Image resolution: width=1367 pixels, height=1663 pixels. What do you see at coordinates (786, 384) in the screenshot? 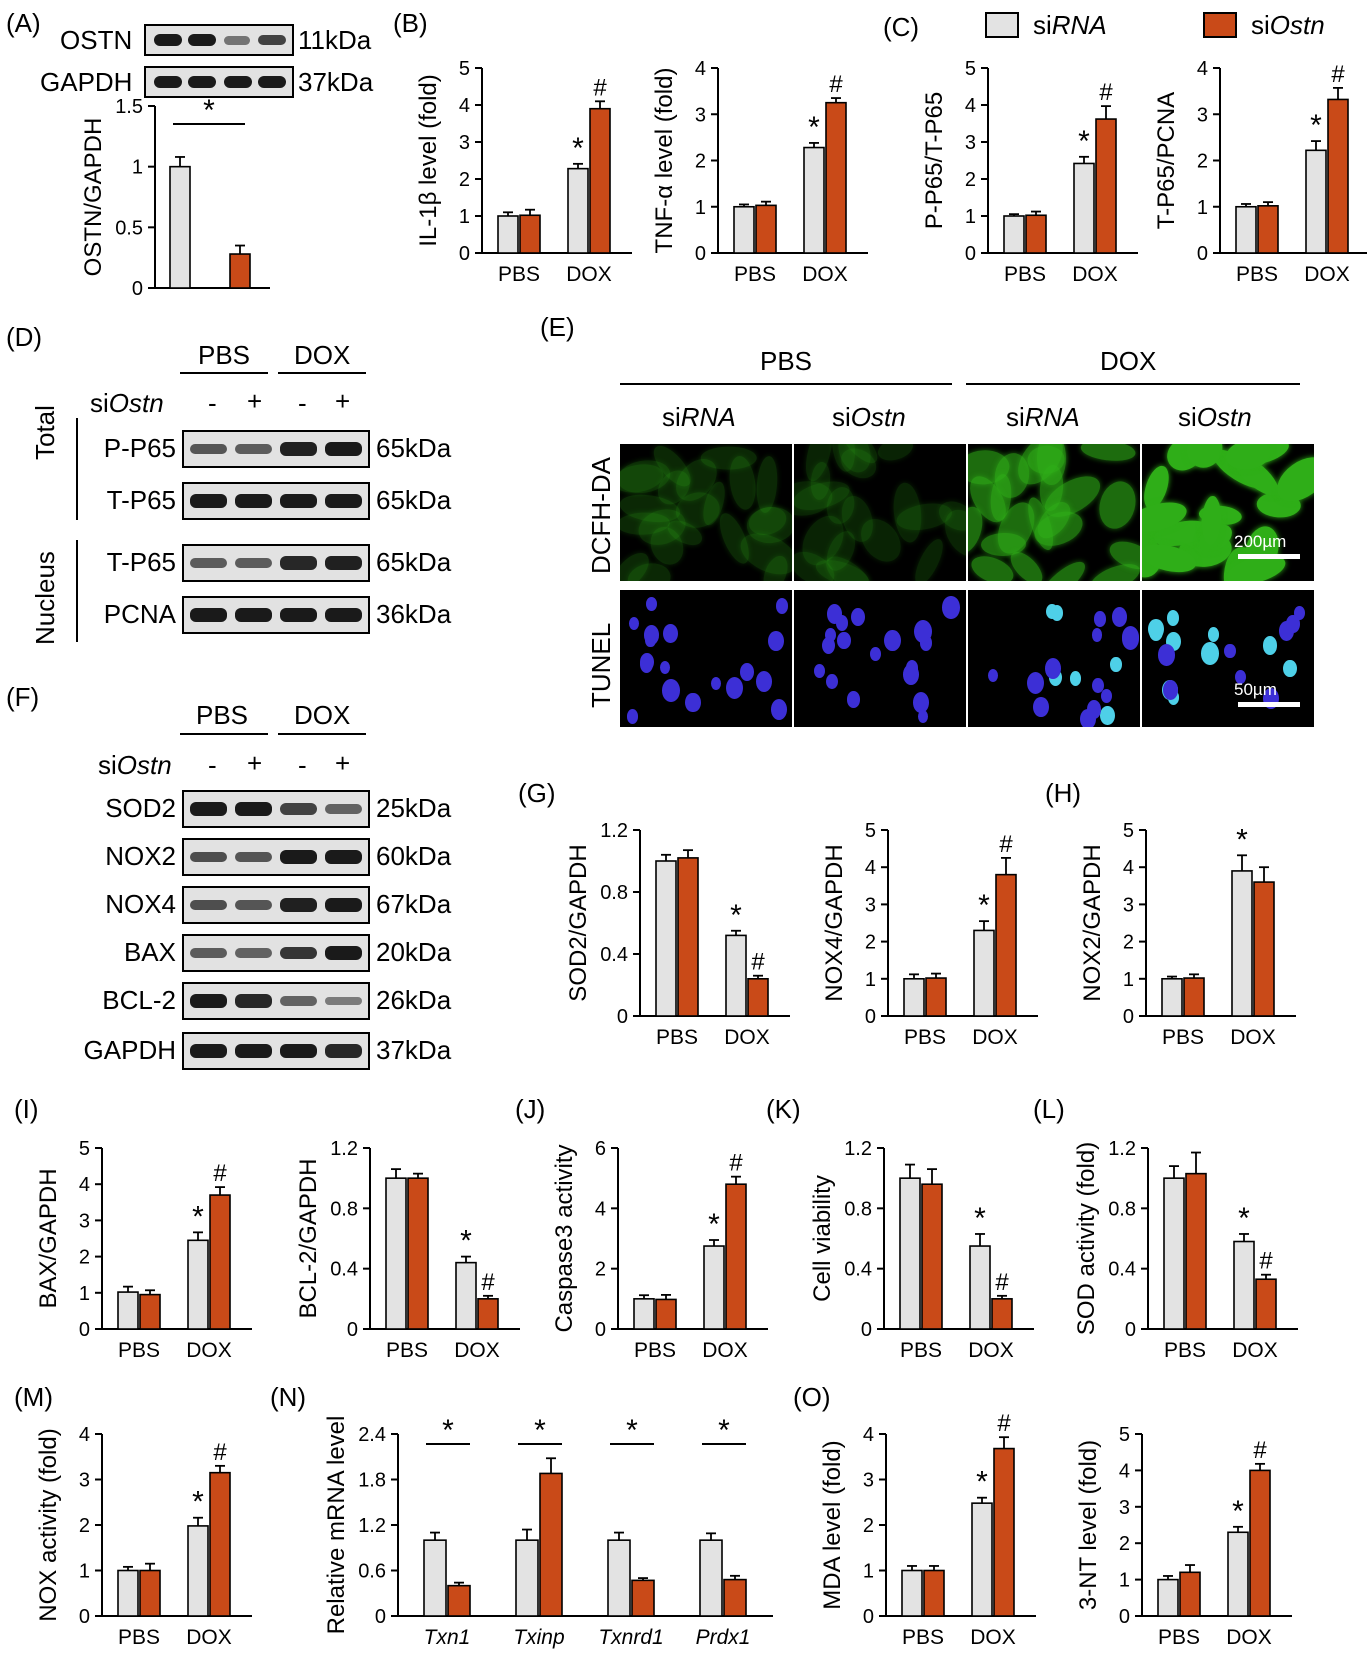
I see `panel-e-group-line-pbs` at bounding box center [786, 384].